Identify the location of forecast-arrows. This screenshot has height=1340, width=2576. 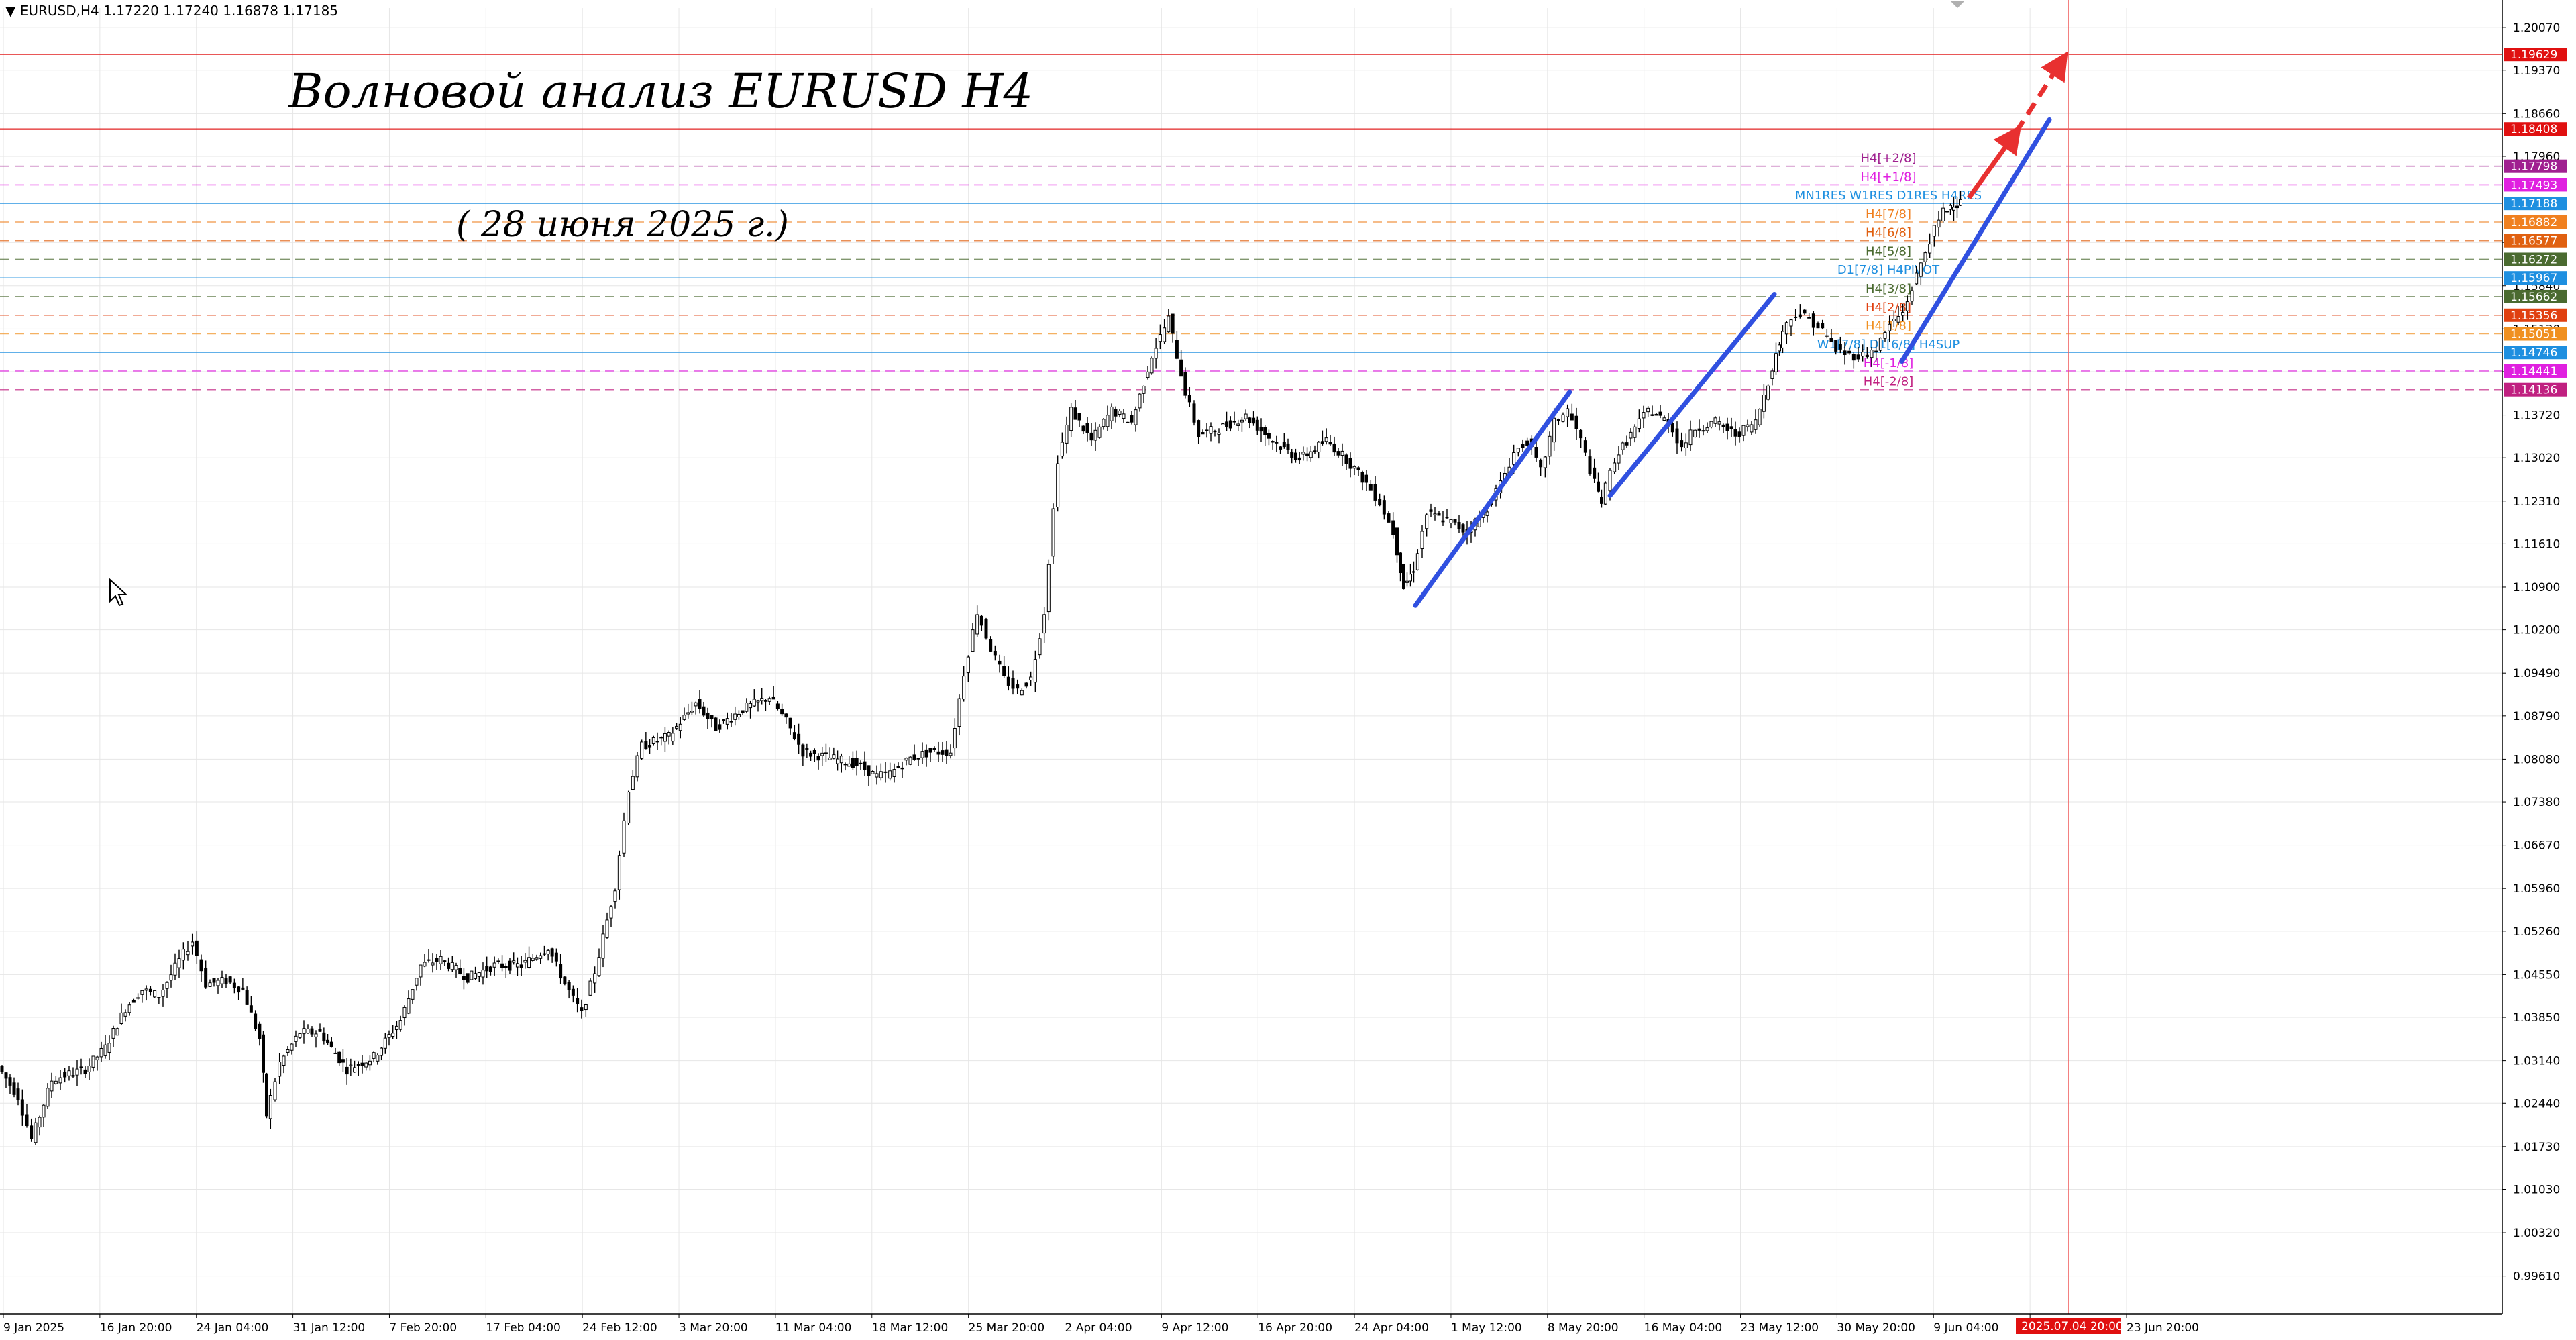
(2017, 125).